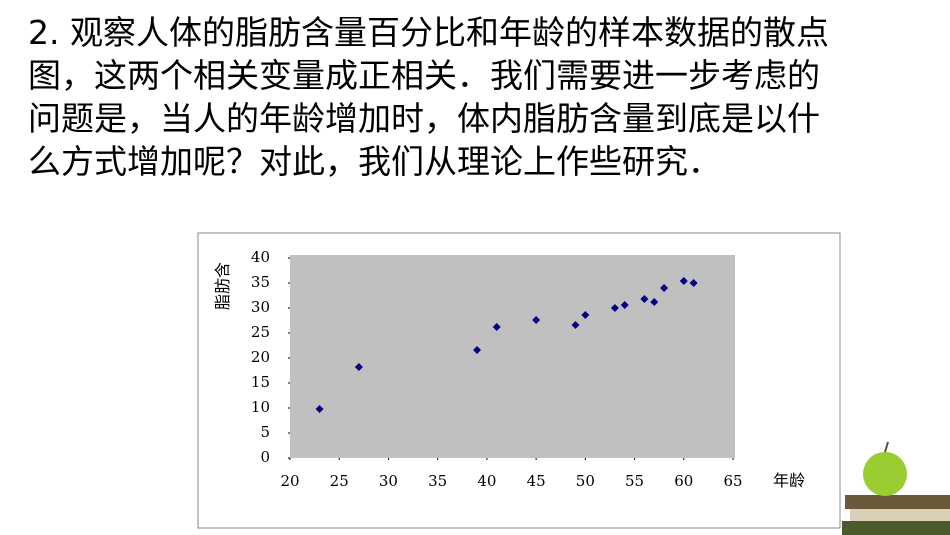 The height and width of the screenshot is (535, 950). I want to click on y-axis-label: 脂肪含, so click(222, 286).